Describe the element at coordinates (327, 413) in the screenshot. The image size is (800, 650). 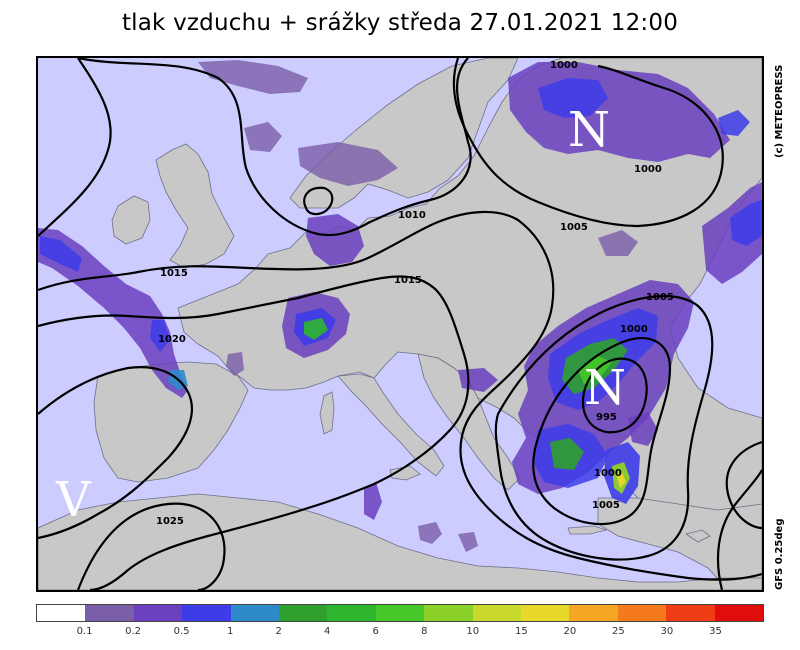
I see `corsica-sardinia-land` at that location.